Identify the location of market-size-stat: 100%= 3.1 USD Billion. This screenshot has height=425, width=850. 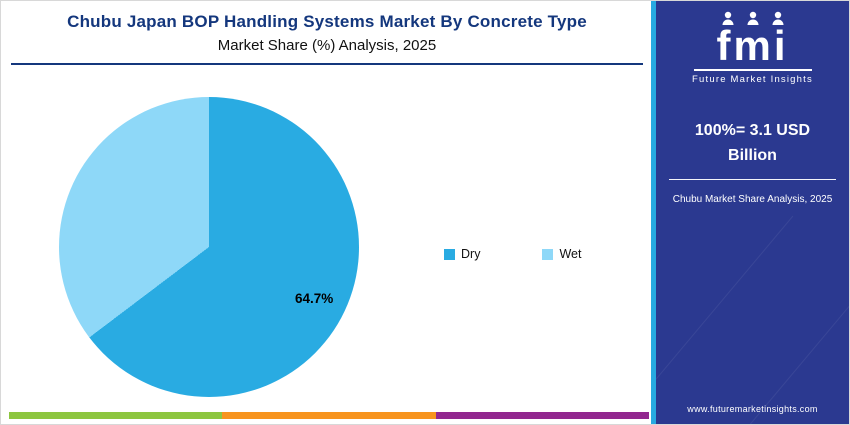
(752, 142).